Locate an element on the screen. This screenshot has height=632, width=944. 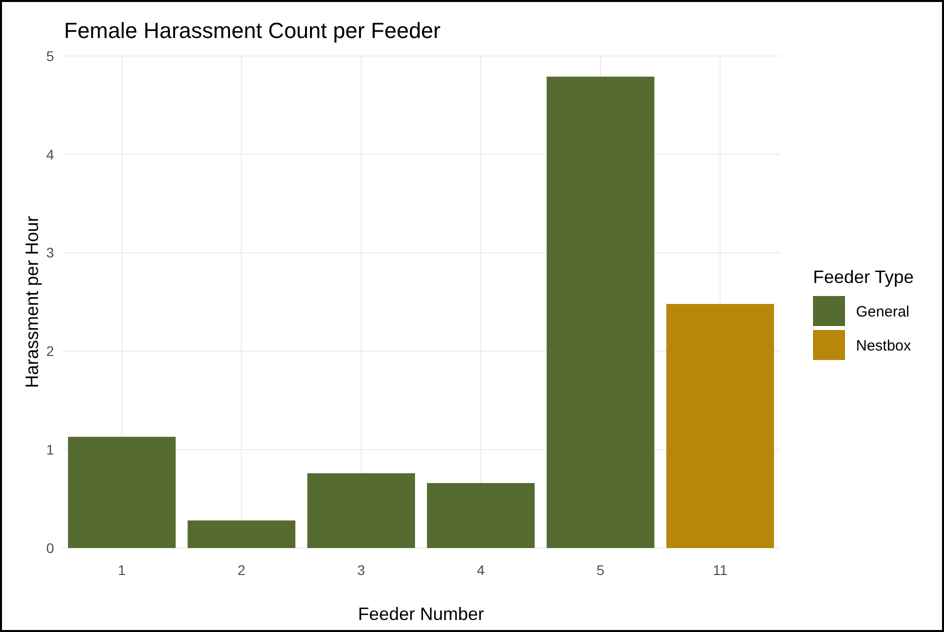
x-tick-label: 4 is located at coordinates (480, 570).